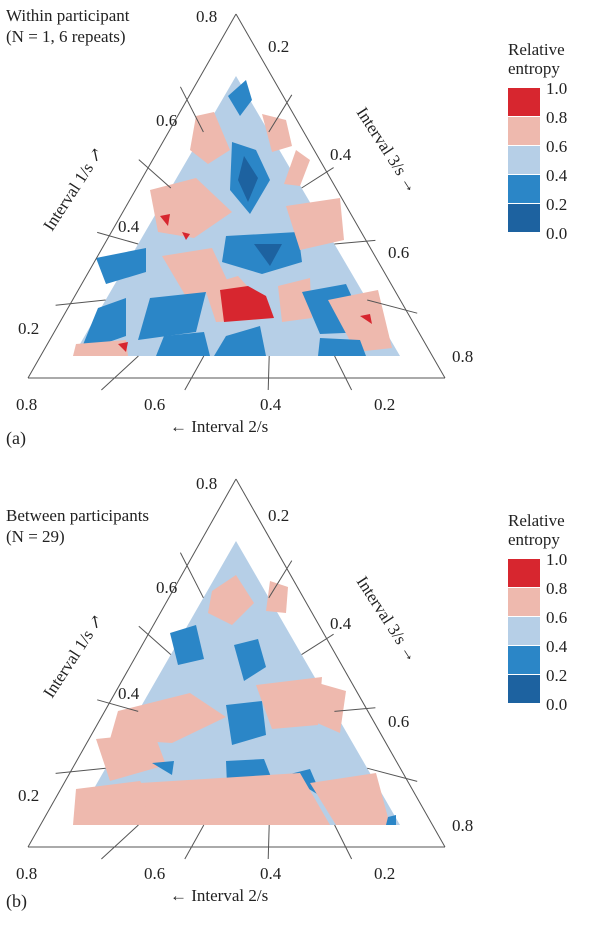 Image resolution: width=598 pixels, height=927 pixels. Describe the element at coordinates (557, 559) in the screenshot. I see `legend-tick-label: 1.0` at that location.